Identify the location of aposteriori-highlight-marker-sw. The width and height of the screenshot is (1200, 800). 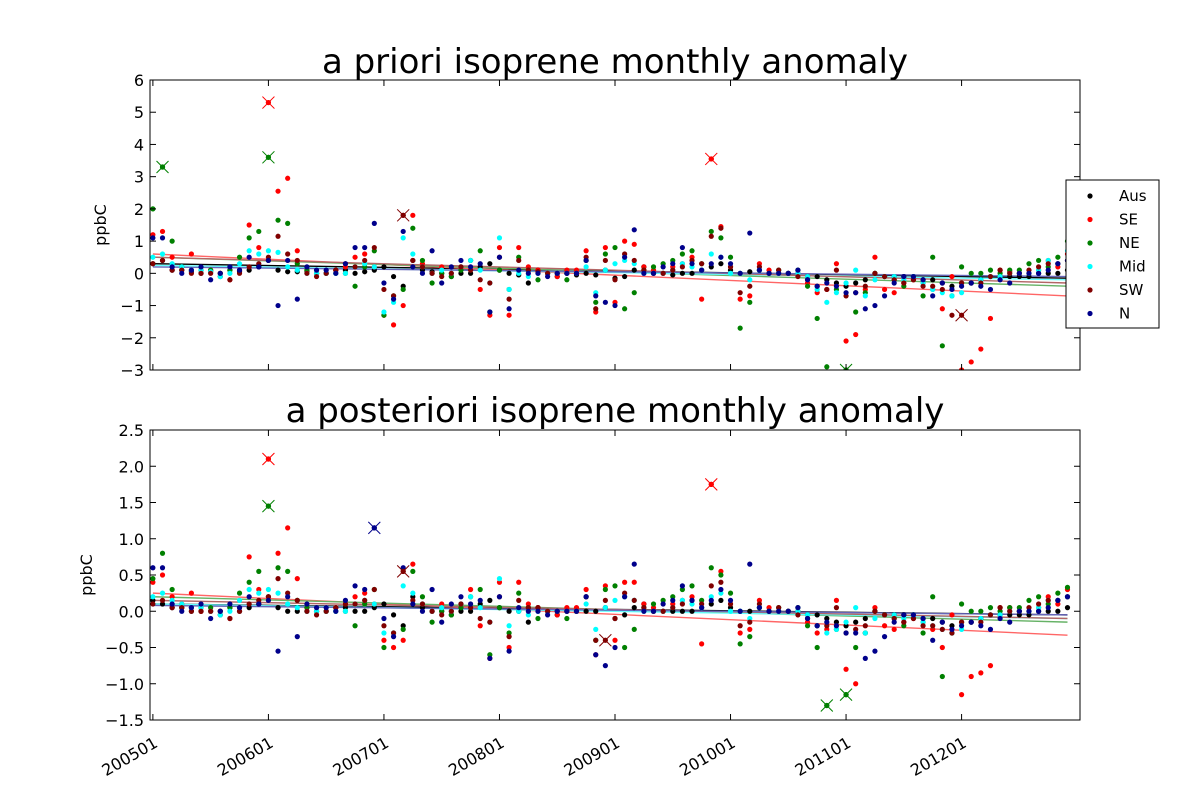
(605, 640).